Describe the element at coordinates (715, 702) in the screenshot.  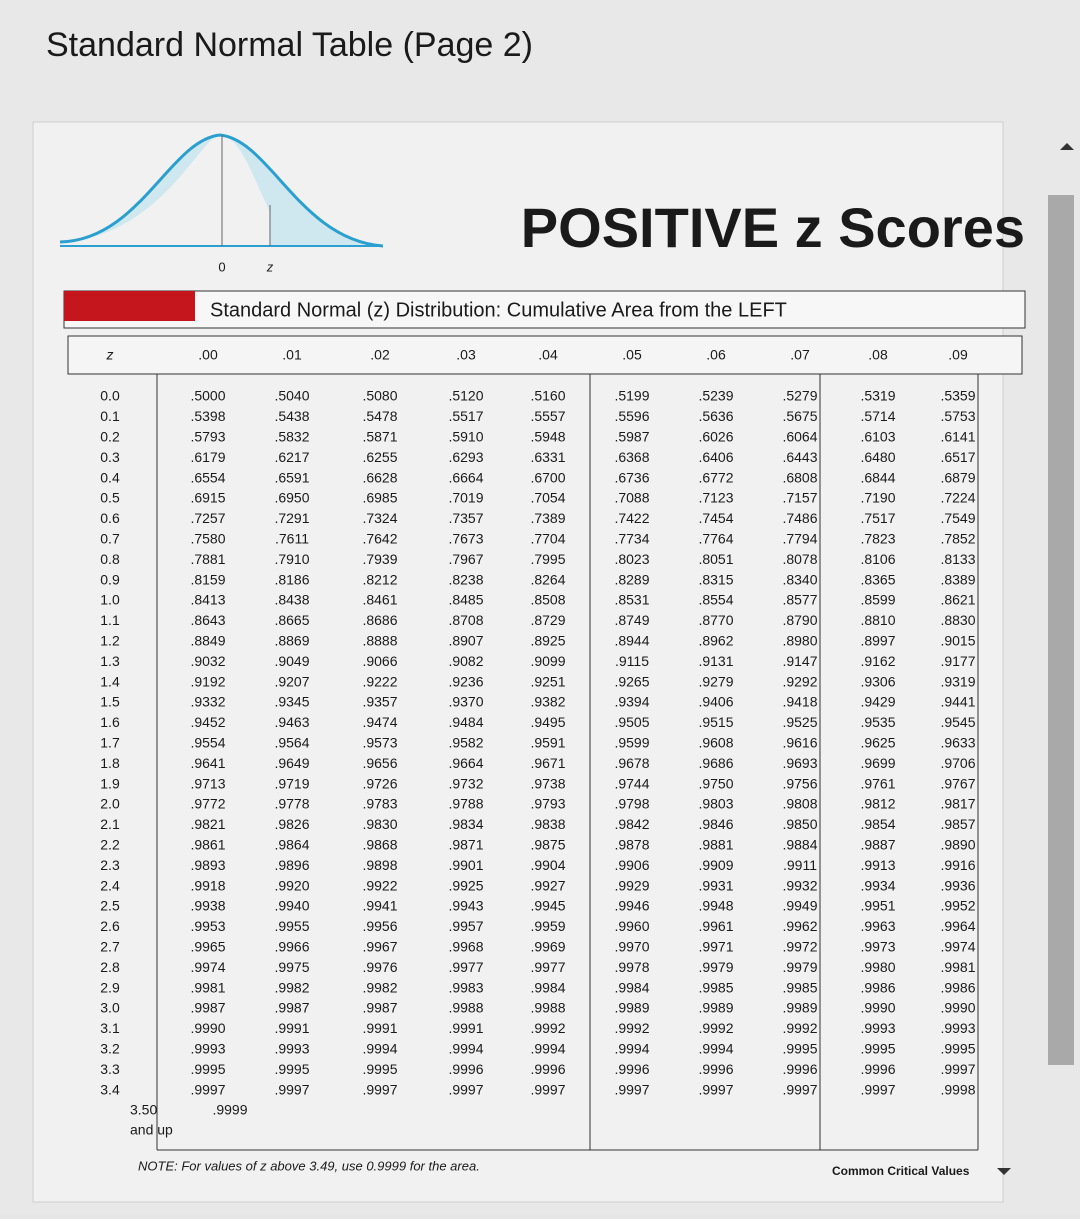
I see `cell-value: .9406` at that location.